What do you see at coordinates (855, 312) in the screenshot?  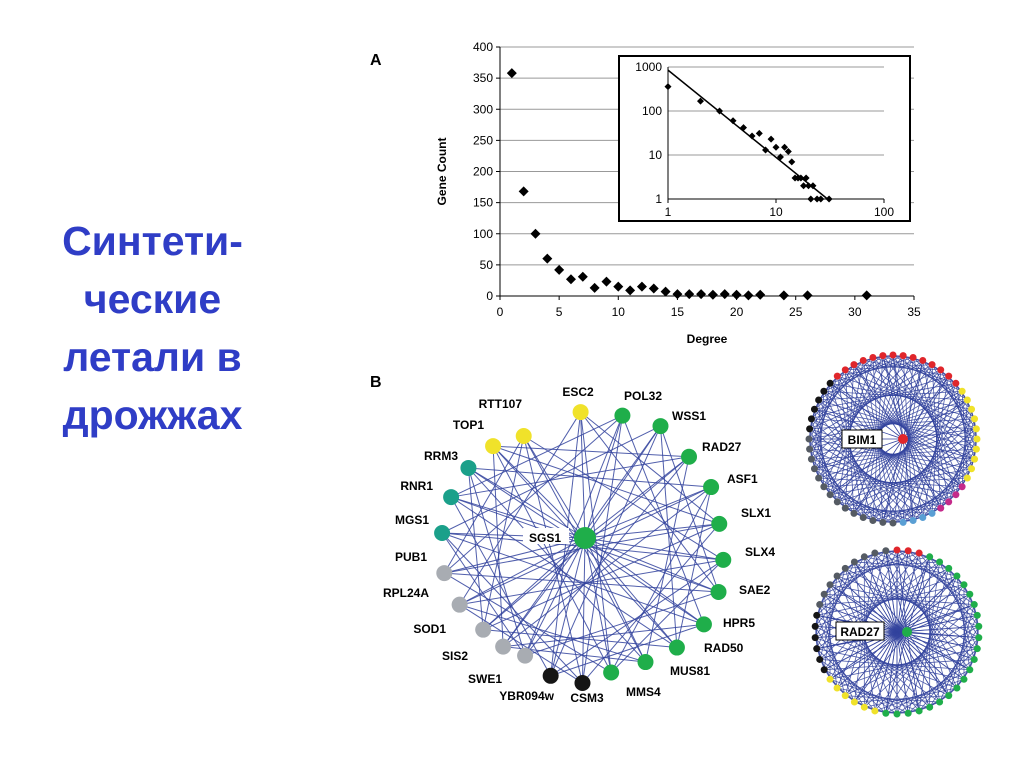 I see `x-tick-label: 30` at bounding box center [855, 312].